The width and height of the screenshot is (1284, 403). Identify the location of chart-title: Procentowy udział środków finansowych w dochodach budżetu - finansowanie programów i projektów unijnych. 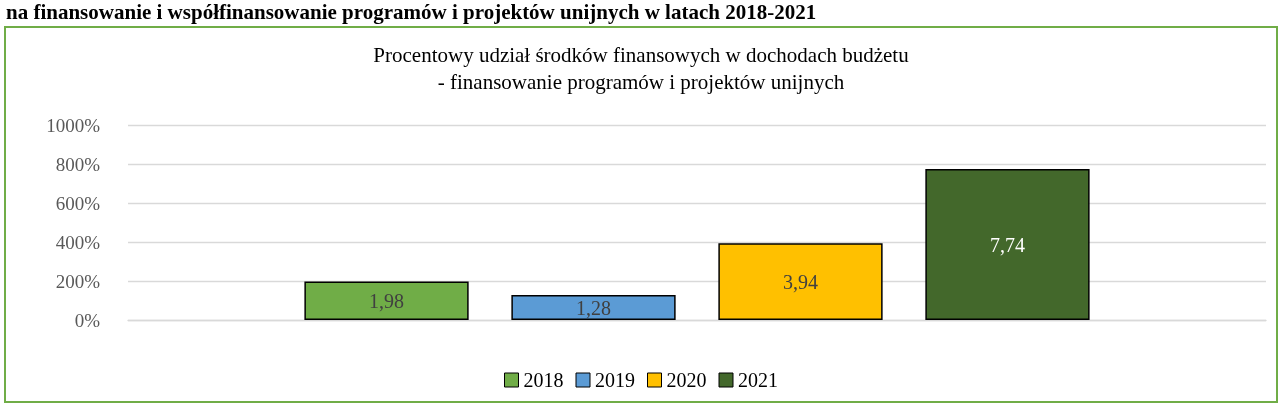
(641, 68).